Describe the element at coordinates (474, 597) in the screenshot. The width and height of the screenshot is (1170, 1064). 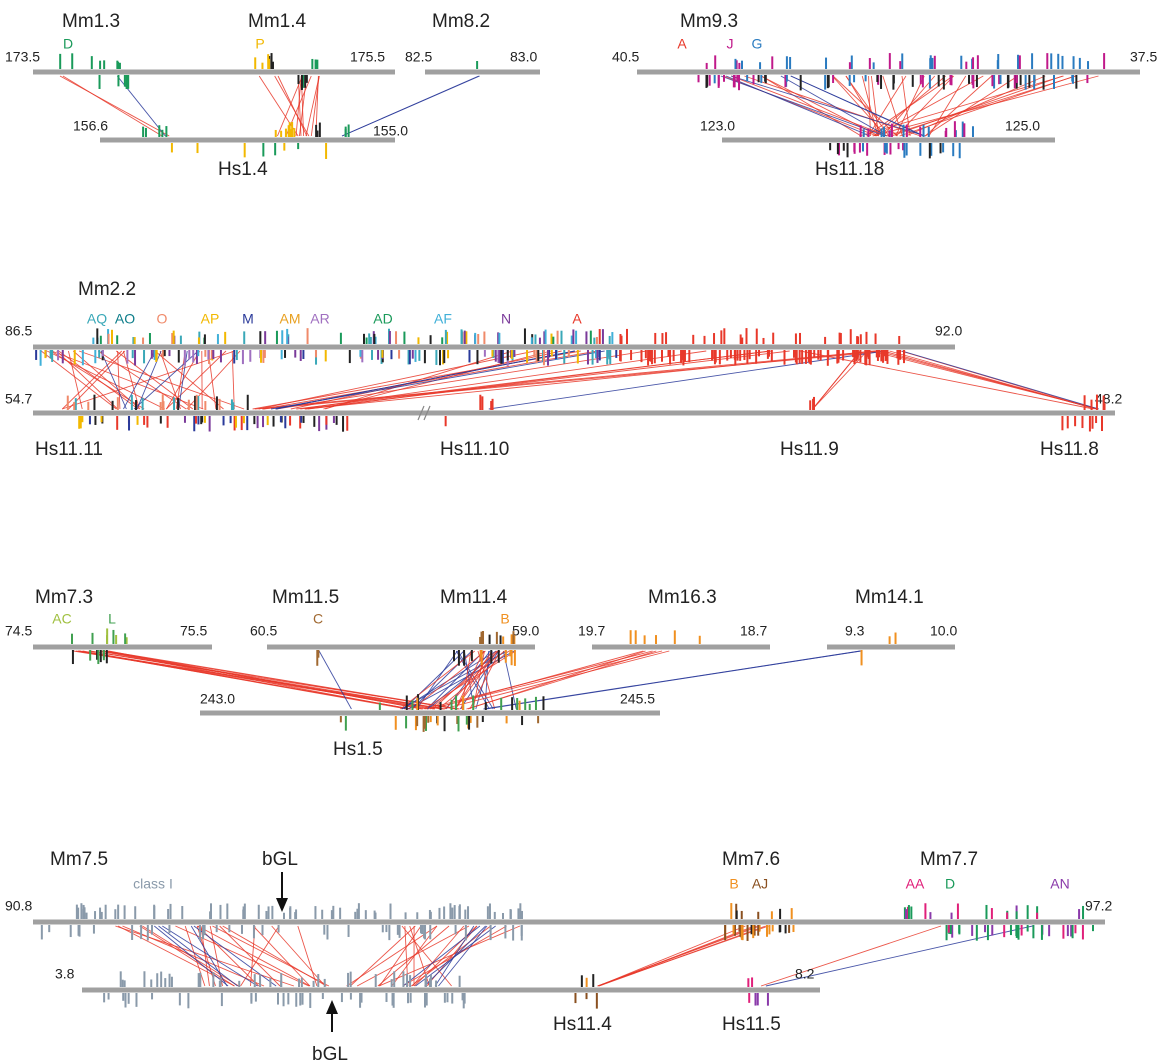
I see `region-label: Mm11.4` at that location.